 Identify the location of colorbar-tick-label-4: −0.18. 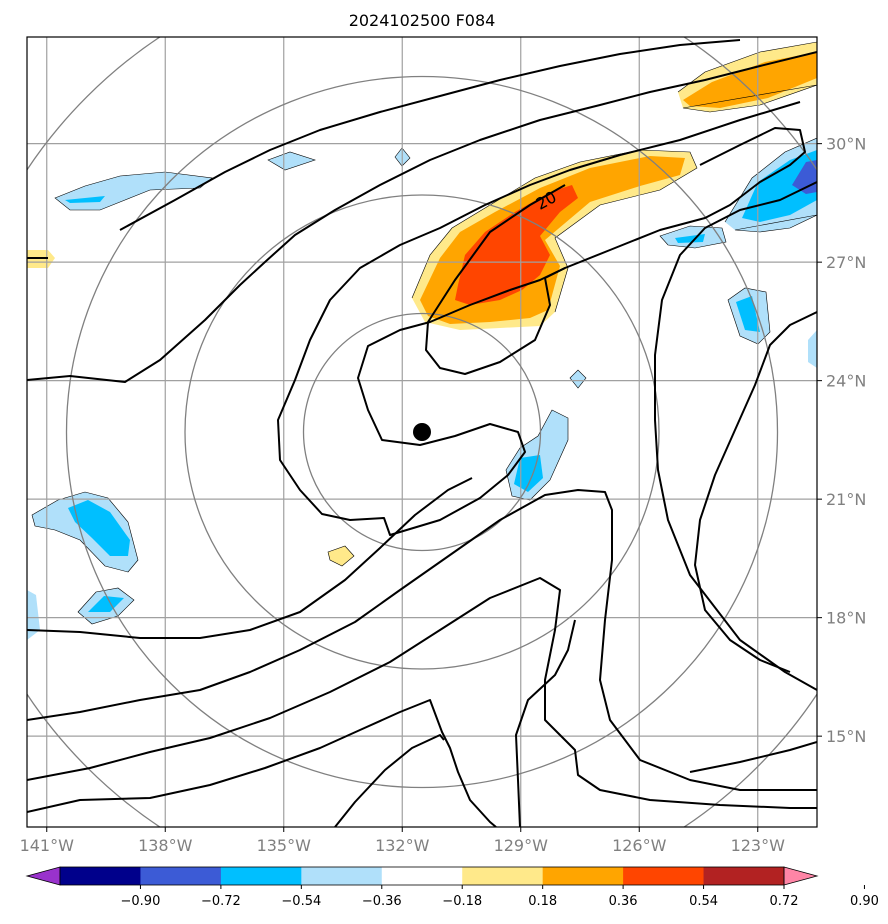
(462, 901).